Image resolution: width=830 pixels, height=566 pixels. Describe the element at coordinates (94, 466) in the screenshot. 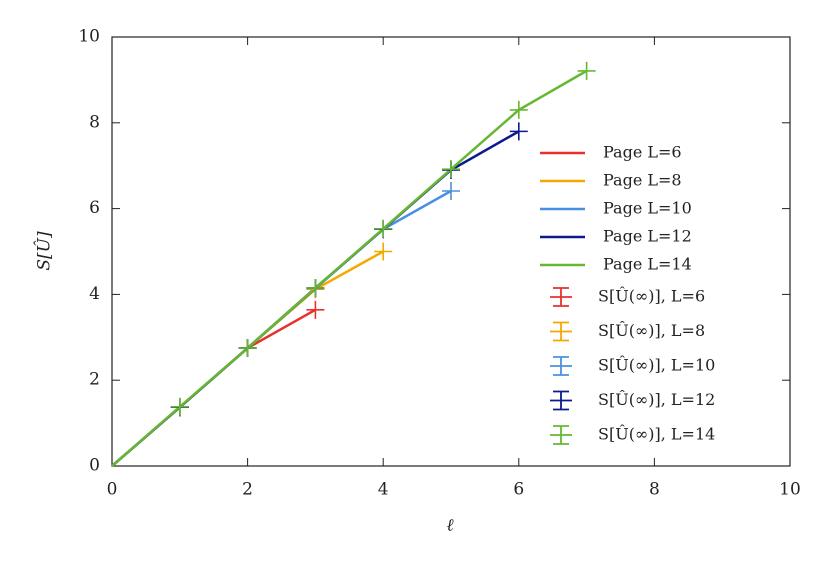

I see `y-tick-label: 0` at that location.